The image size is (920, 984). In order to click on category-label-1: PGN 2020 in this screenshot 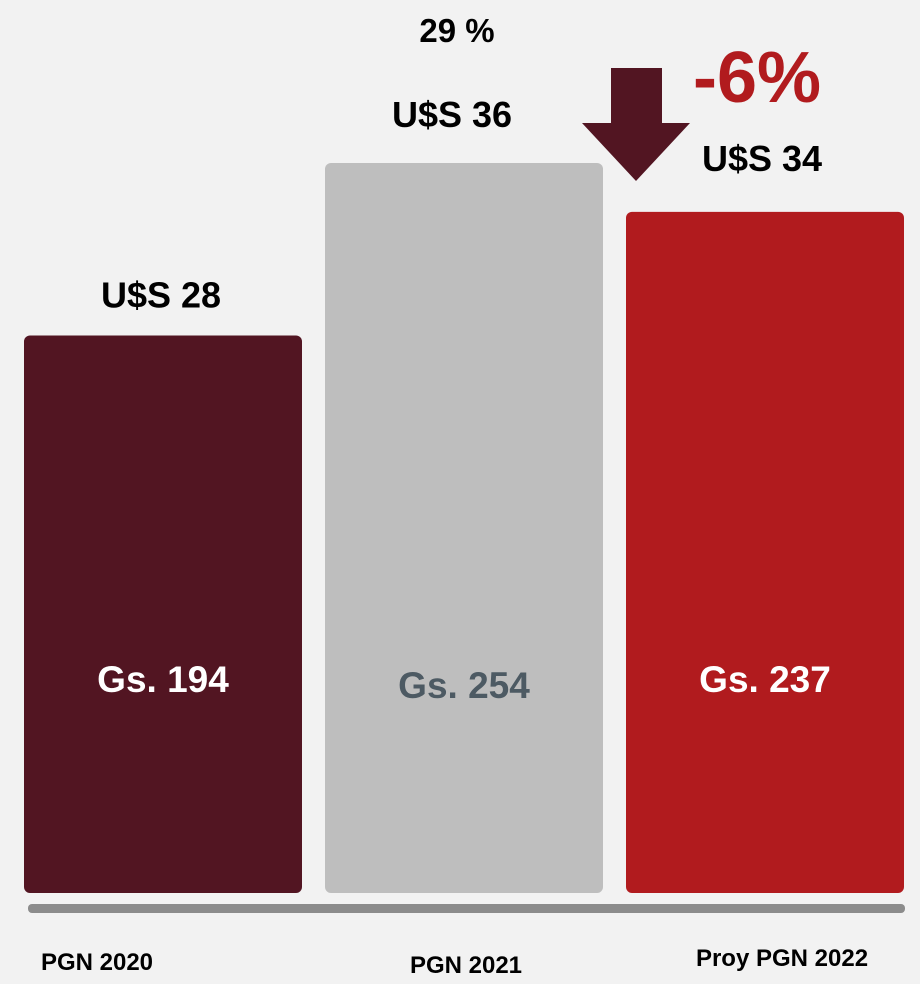, I will do `click(97, 962)`.